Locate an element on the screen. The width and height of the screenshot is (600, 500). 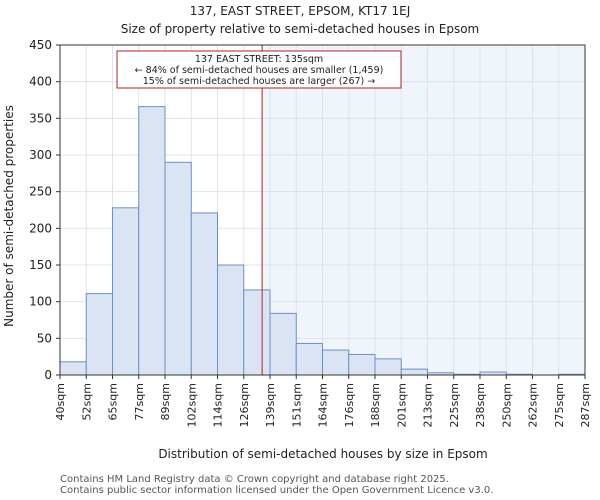
x-tick-label: 188sqm is located at coordinates (375, 405).